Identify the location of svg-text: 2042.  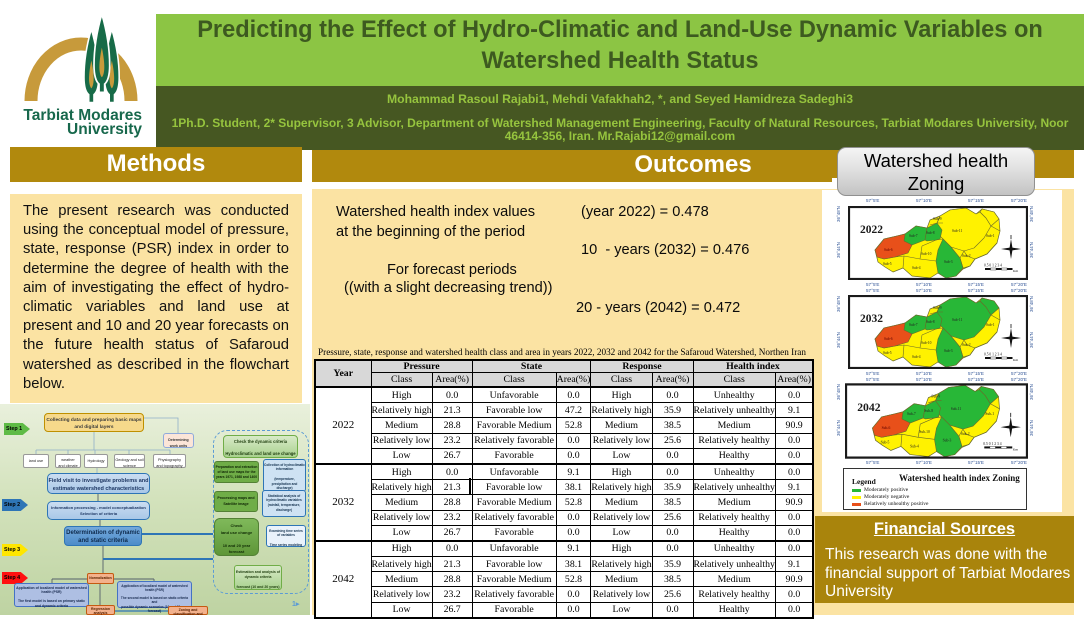
(869, 407).